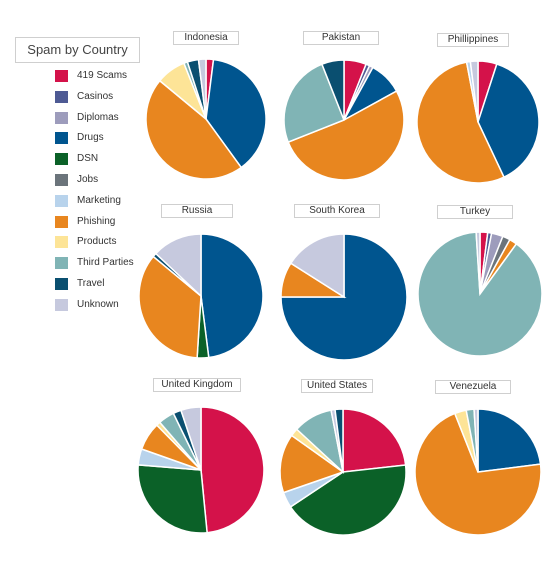 The width and height of the screenshot is (559, 564). What do you see at coordinates (98, 117) in the screenshot?
I see `legend-label: Diplomas` at bounding box center [98, 117].